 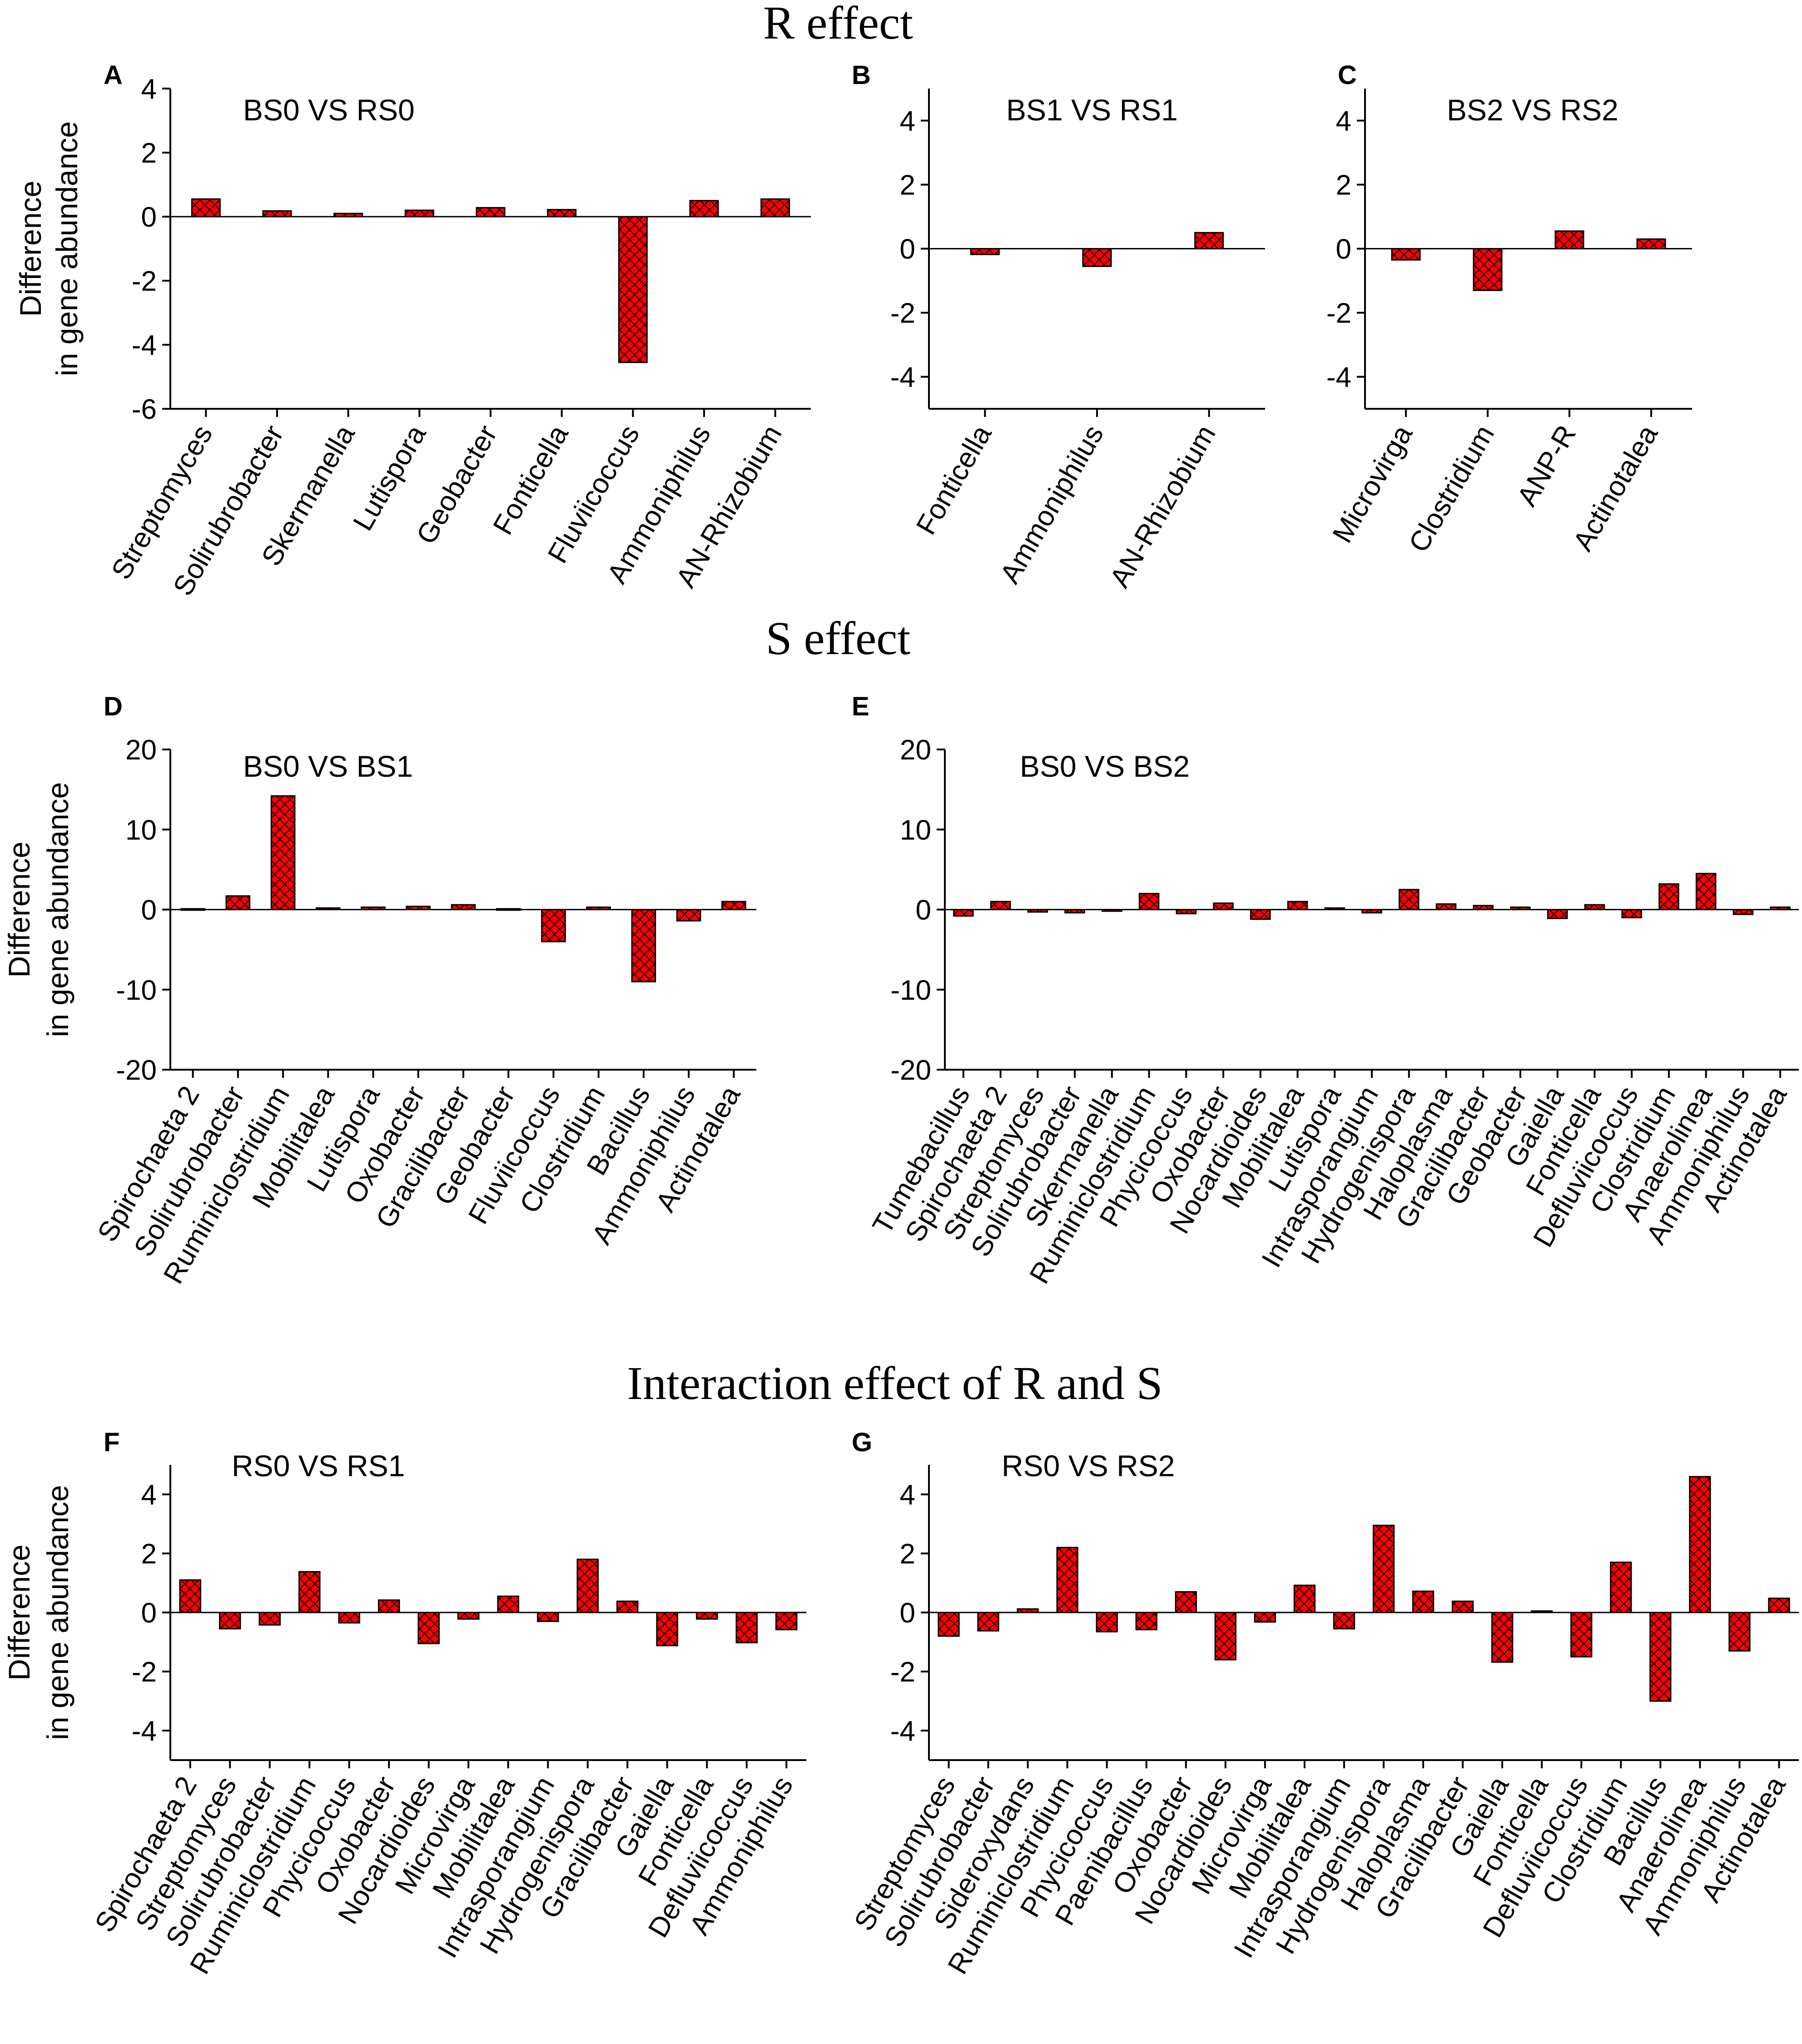 What do you see at coordinates (1547, 466) in the screenshot?
I see `category-label: ANP-R` at bounding box center [1547, 466].